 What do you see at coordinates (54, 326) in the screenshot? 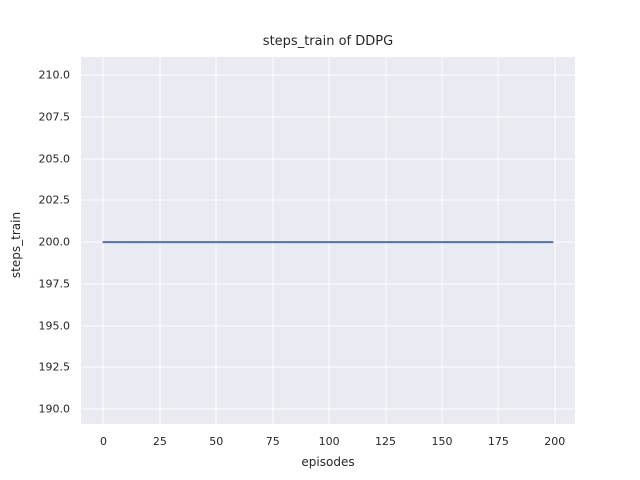
I see `y-tick-label: 195.0` at bounding box center [54, 326].